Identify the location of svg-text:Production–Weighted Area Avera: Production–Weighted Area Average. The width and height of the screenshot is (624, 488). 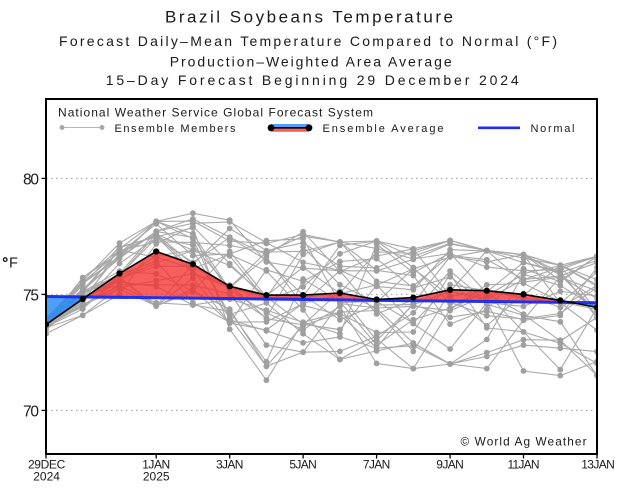
(311, 62).